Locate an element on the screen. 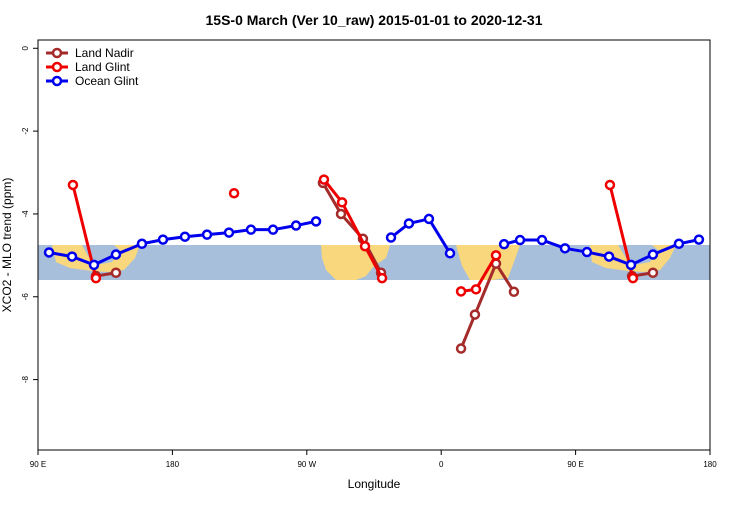 Image resolution: width=750 pixels, height=505 pixels. x-tick-label: 90 W is located at coordinates (306, 464).